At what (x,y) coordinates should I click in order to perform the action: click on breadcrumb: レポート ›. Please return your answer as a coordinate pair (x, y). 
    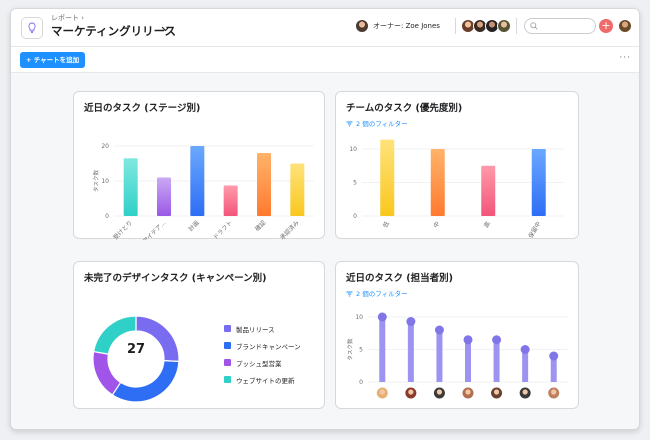
    Looking at the image, I should click on (68, 18).